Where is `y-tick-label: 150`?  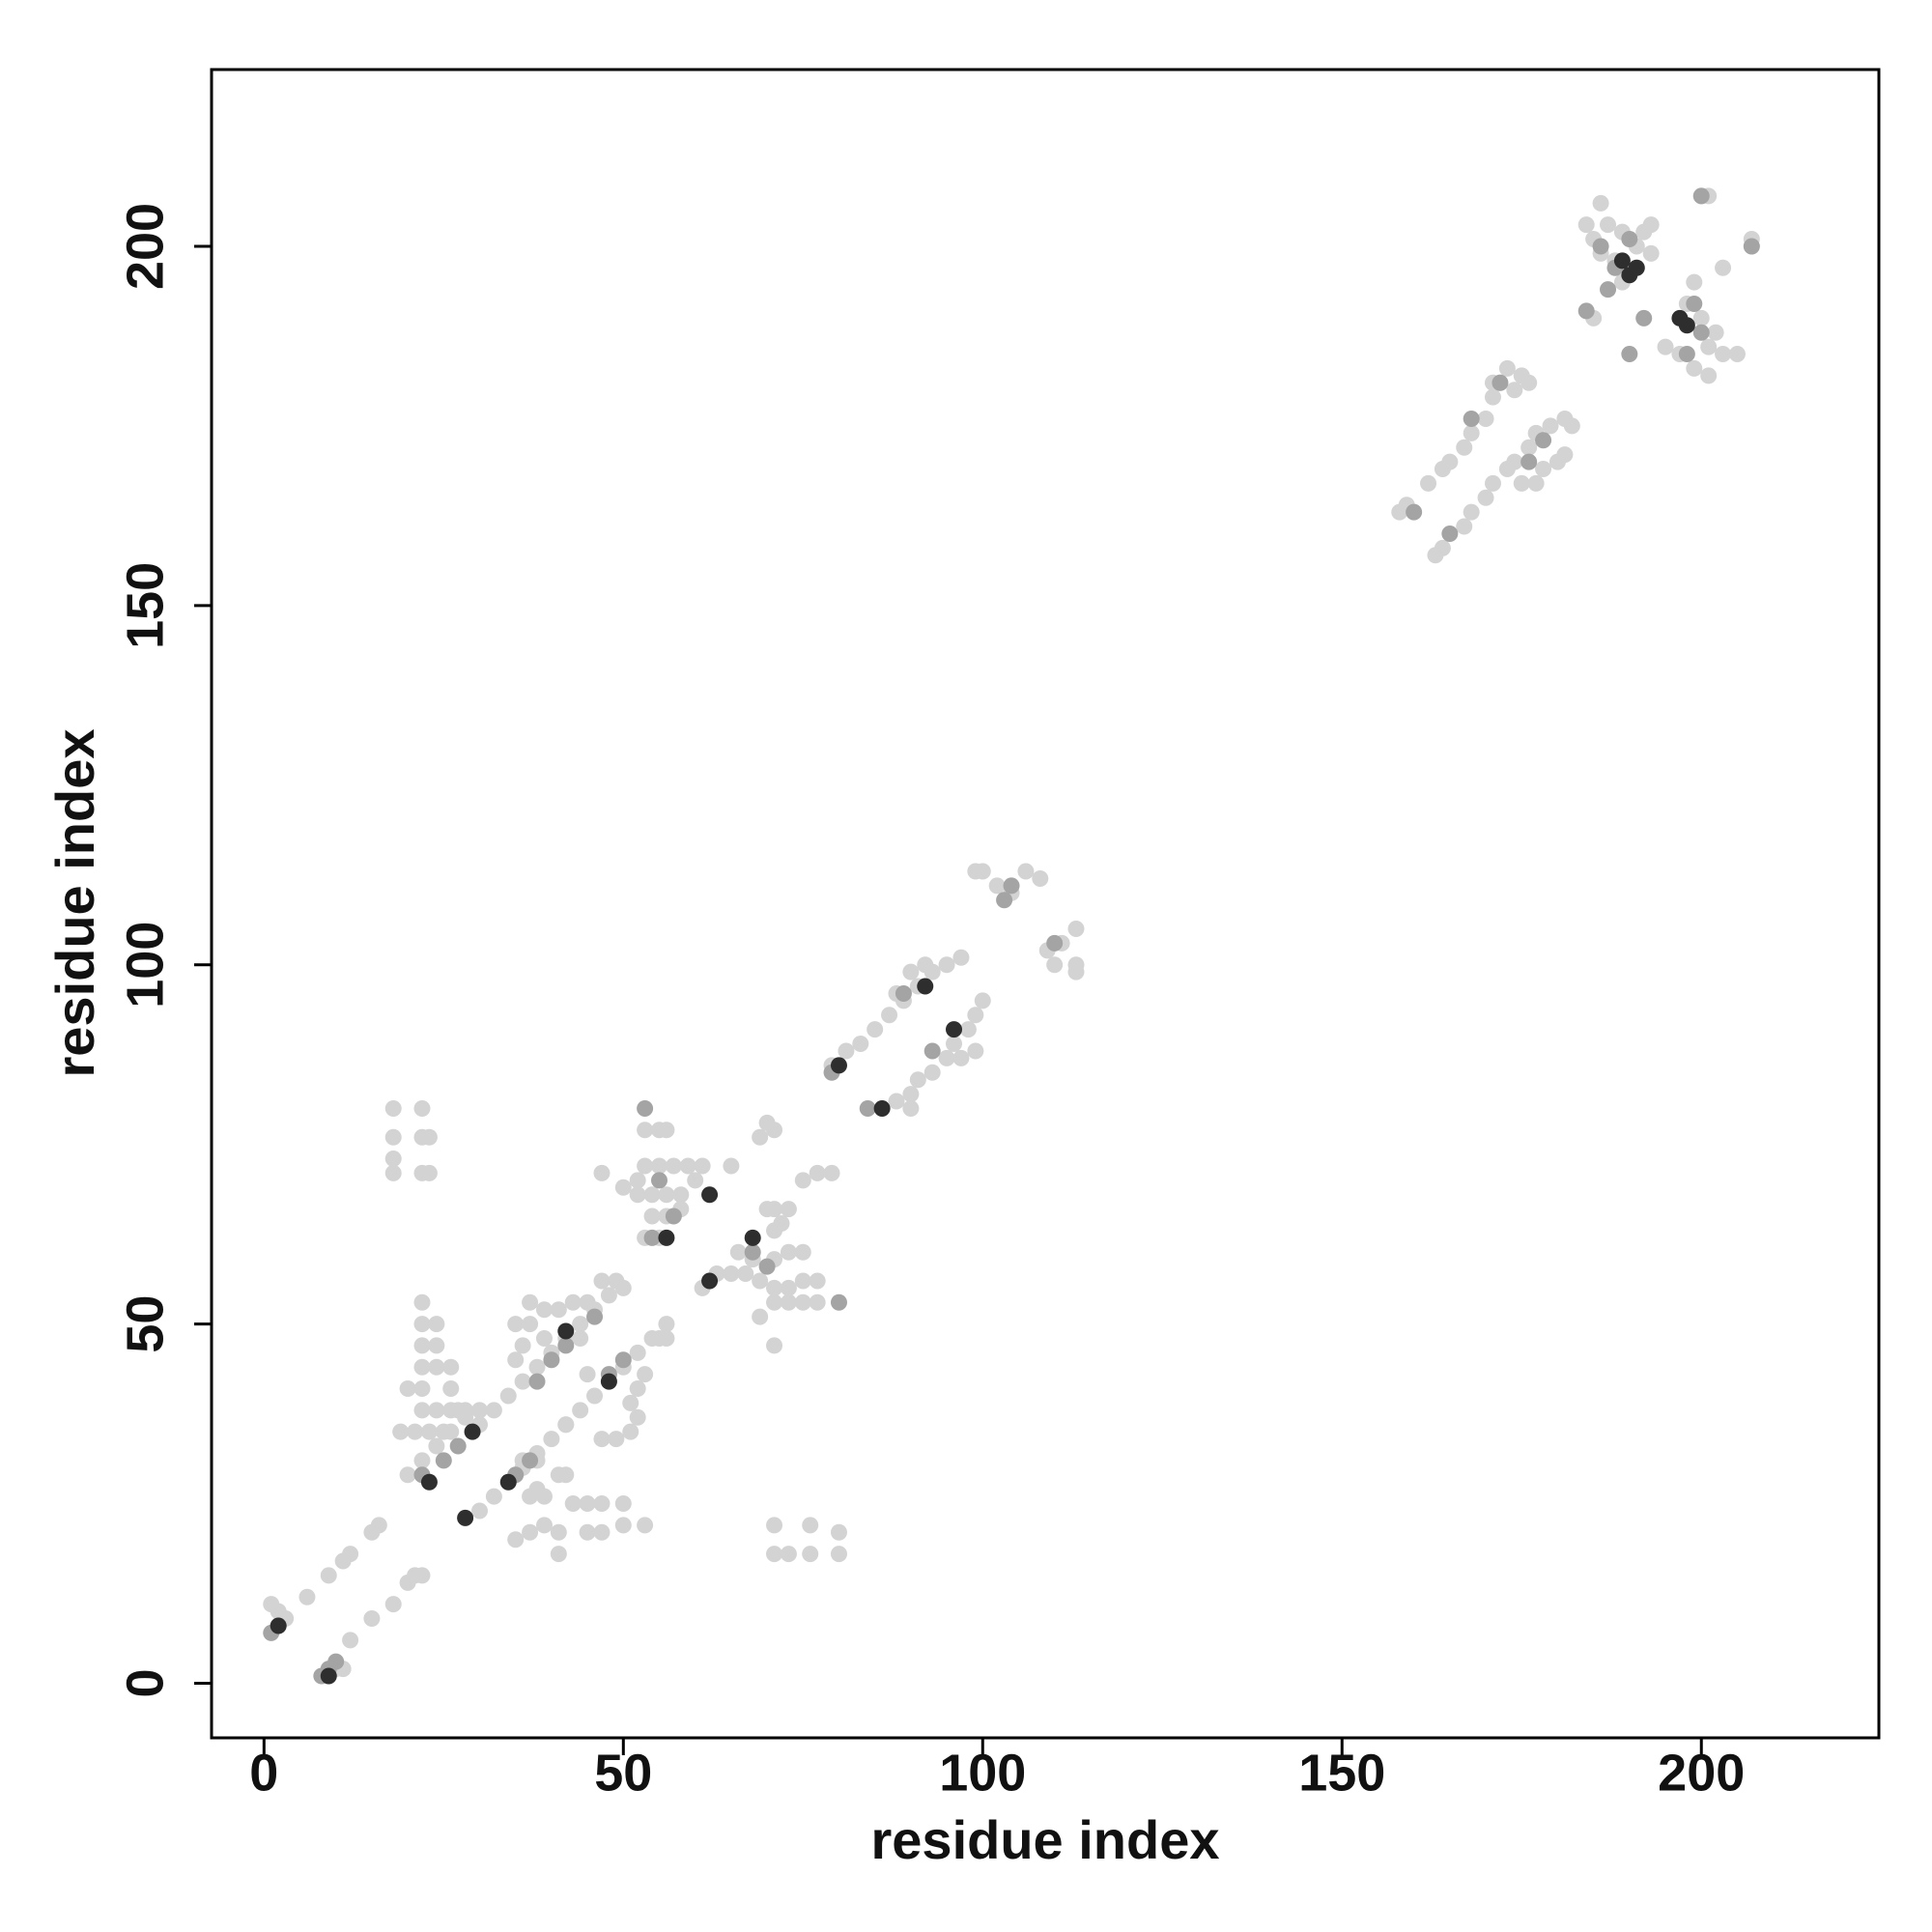
y-tick-label: 150 is located at coordinates (145, 605).